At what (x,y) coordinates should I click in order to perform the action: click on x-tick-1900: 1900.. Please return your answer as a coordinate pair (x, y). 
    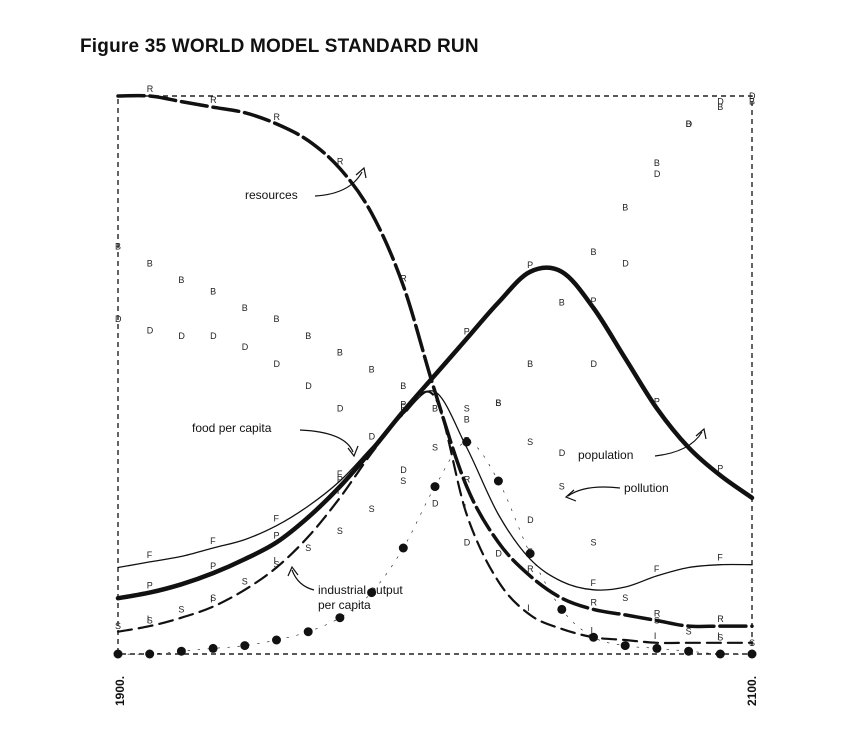
    Looking at the image, I should click on (120, 691).